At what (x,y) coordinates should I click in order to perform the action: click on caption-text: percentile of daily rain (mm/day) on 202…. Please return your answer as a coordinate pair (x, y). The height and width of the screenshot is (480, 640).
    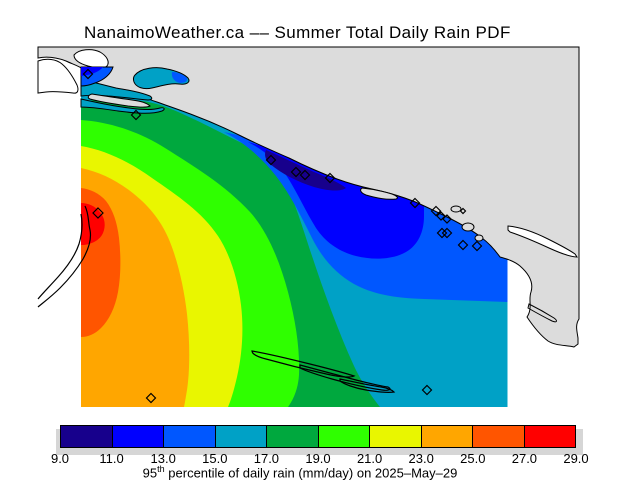
    Looking at the image, I should click on (311, 472).